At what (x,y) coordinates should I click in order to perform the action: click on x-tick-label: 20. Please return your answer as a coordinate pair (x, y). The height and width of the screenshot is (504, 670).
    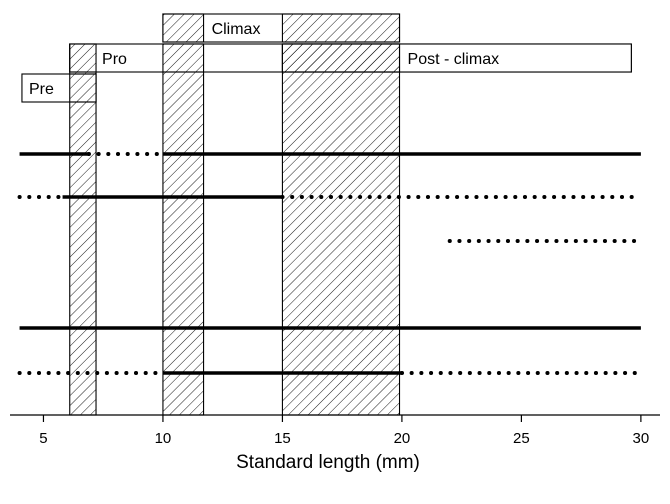
    Looking at the image, I should click on (402, 438).